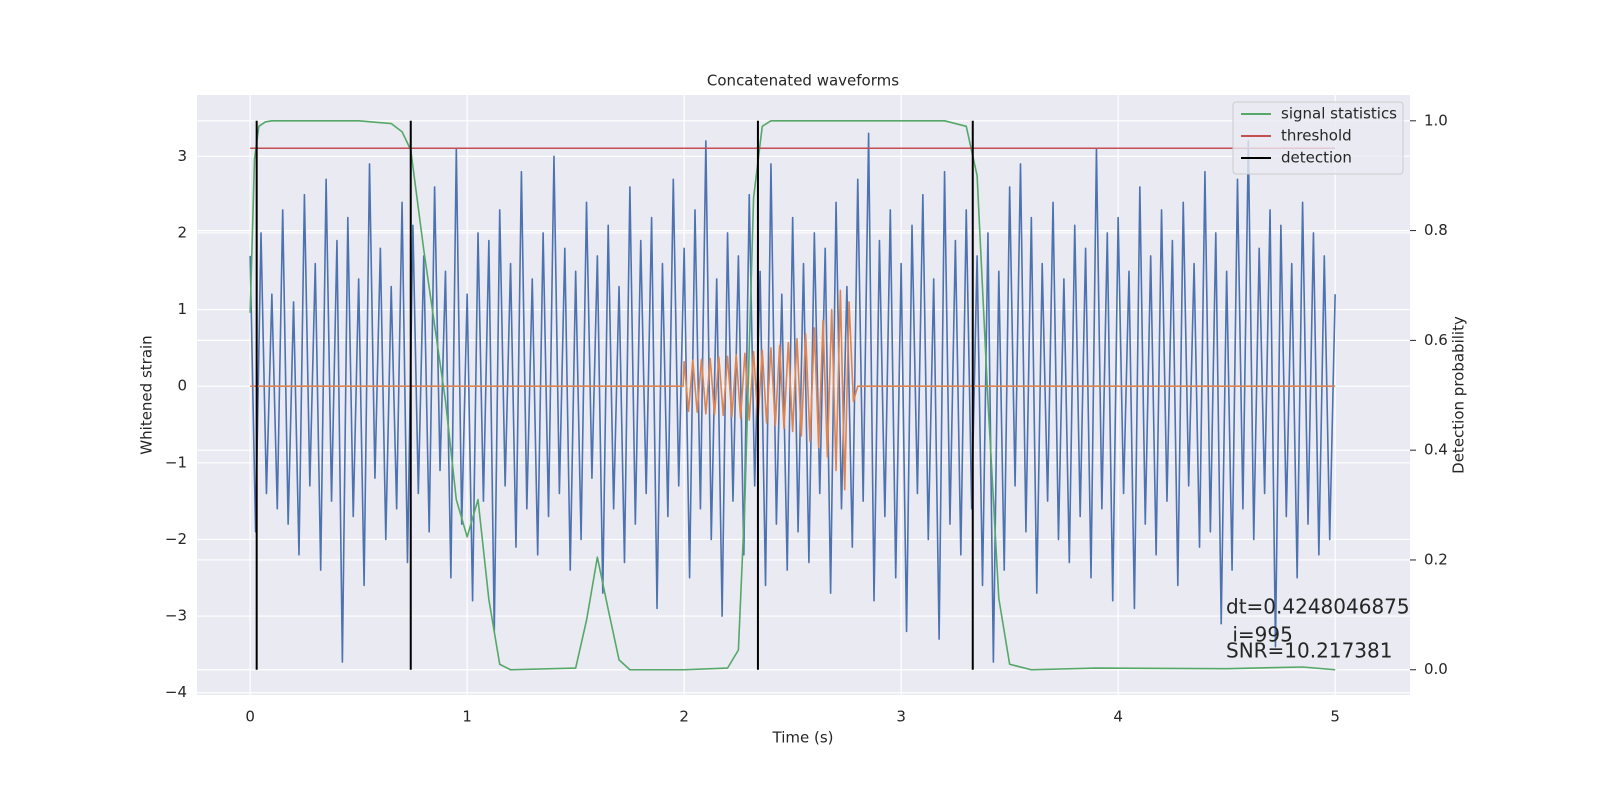  What do you see at coordinates (176, 616) in the screenshot?
I see `y-tick-label: −3` at bounding box center [176, 616].